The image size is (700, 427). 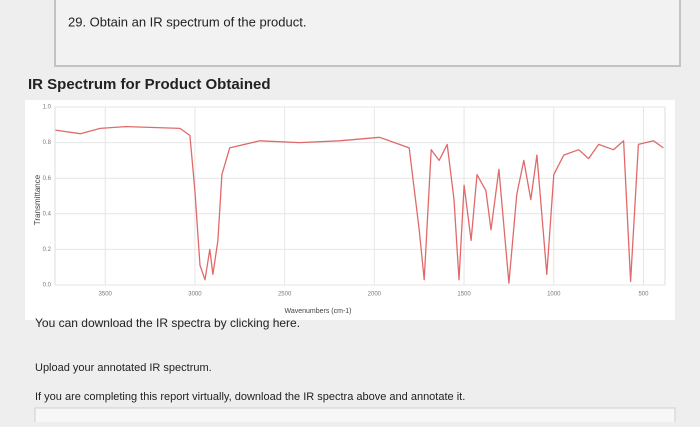 What do you see at coordinates (47, 286) in the screenshot?
I see `y-tick-label: 0.0` at bounding box center [47, 286].